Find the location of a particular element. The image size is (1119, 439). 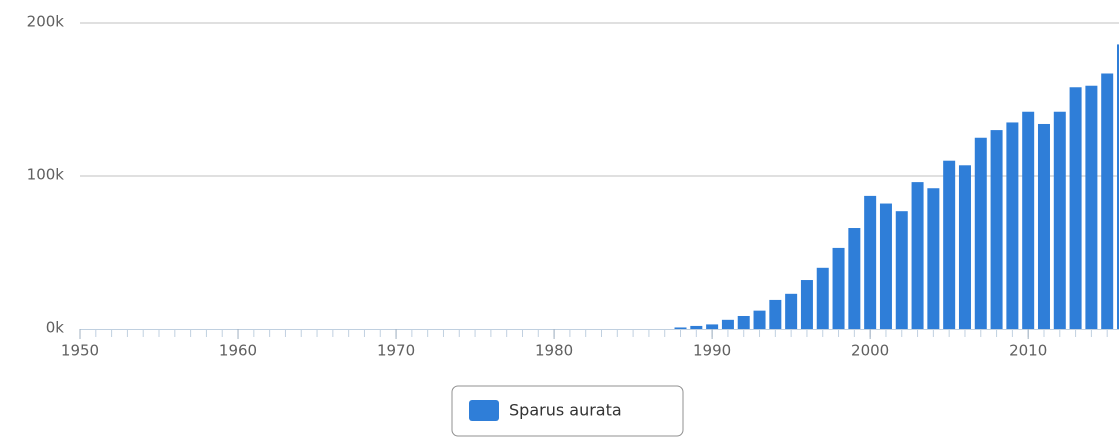

y-tick-label: 0k is located at coordinates (55, 328).